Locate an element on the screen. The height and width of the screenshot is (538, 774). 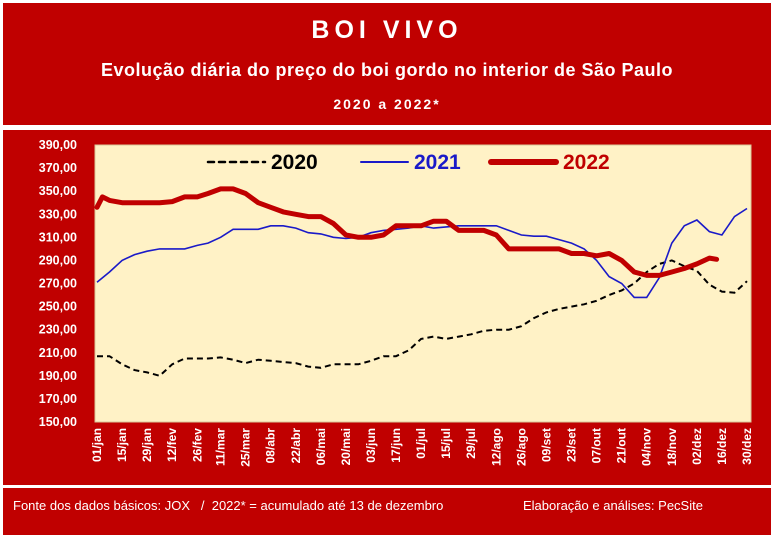
legend-label-2020: 2020 is located at coordinates (294, 162).